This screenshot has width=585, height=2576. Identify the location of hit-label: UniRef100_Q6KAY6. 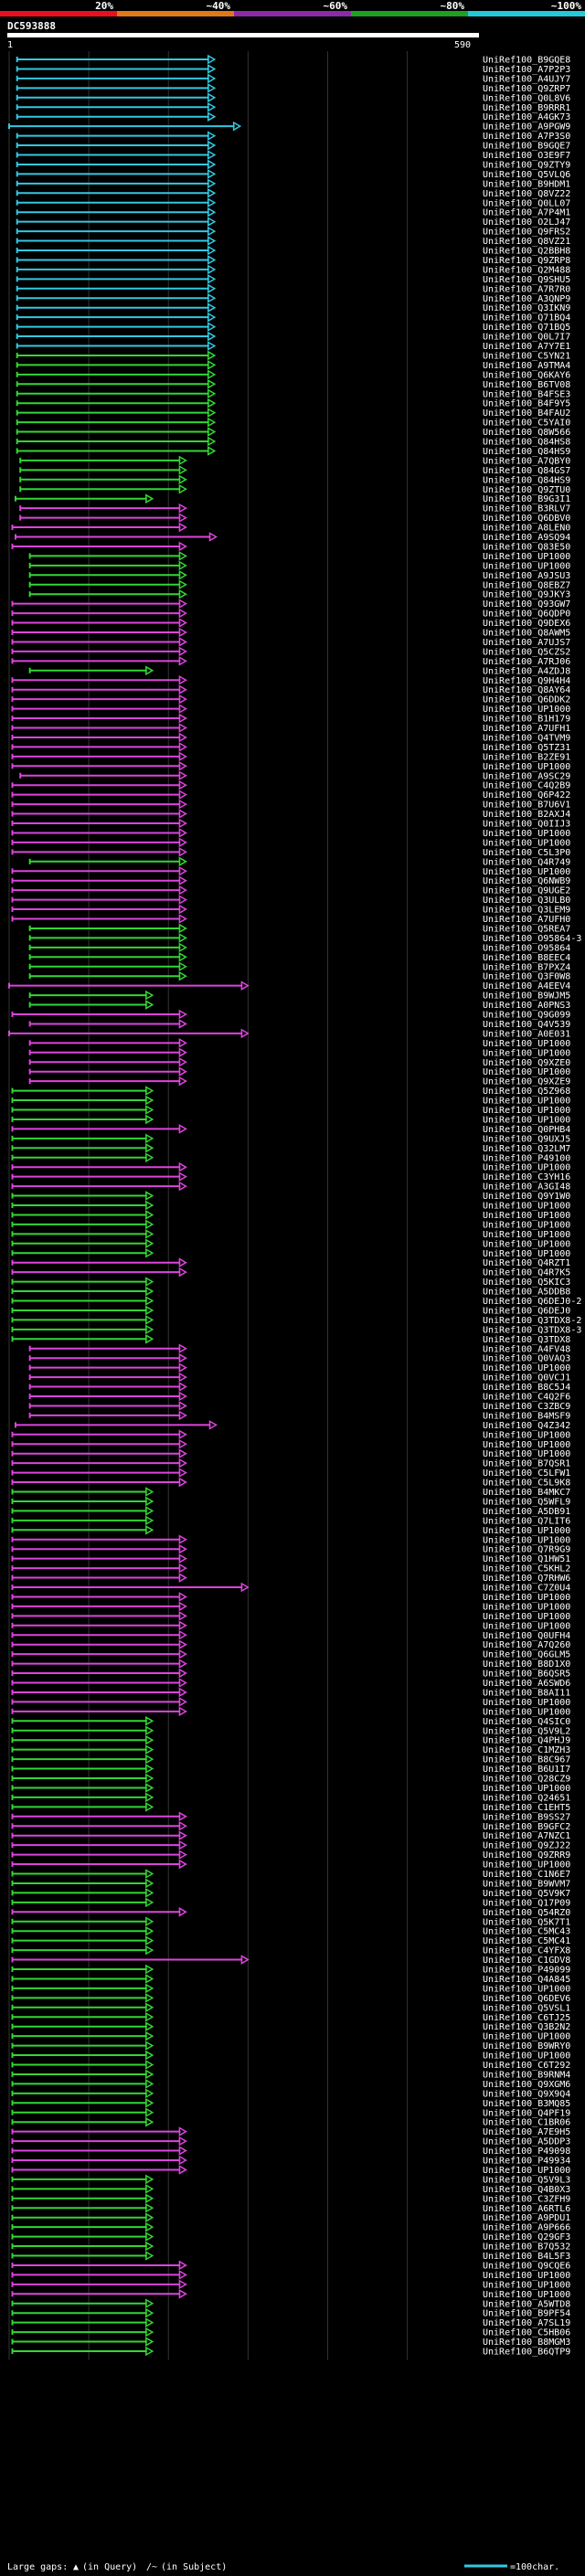
(527, 375).